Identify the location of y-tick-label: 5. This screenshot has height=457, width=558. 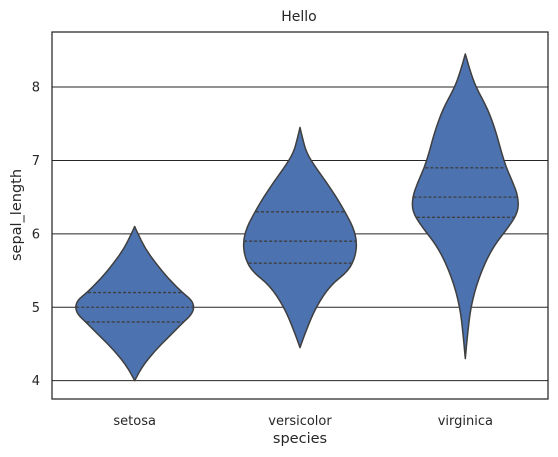
(36, 308).